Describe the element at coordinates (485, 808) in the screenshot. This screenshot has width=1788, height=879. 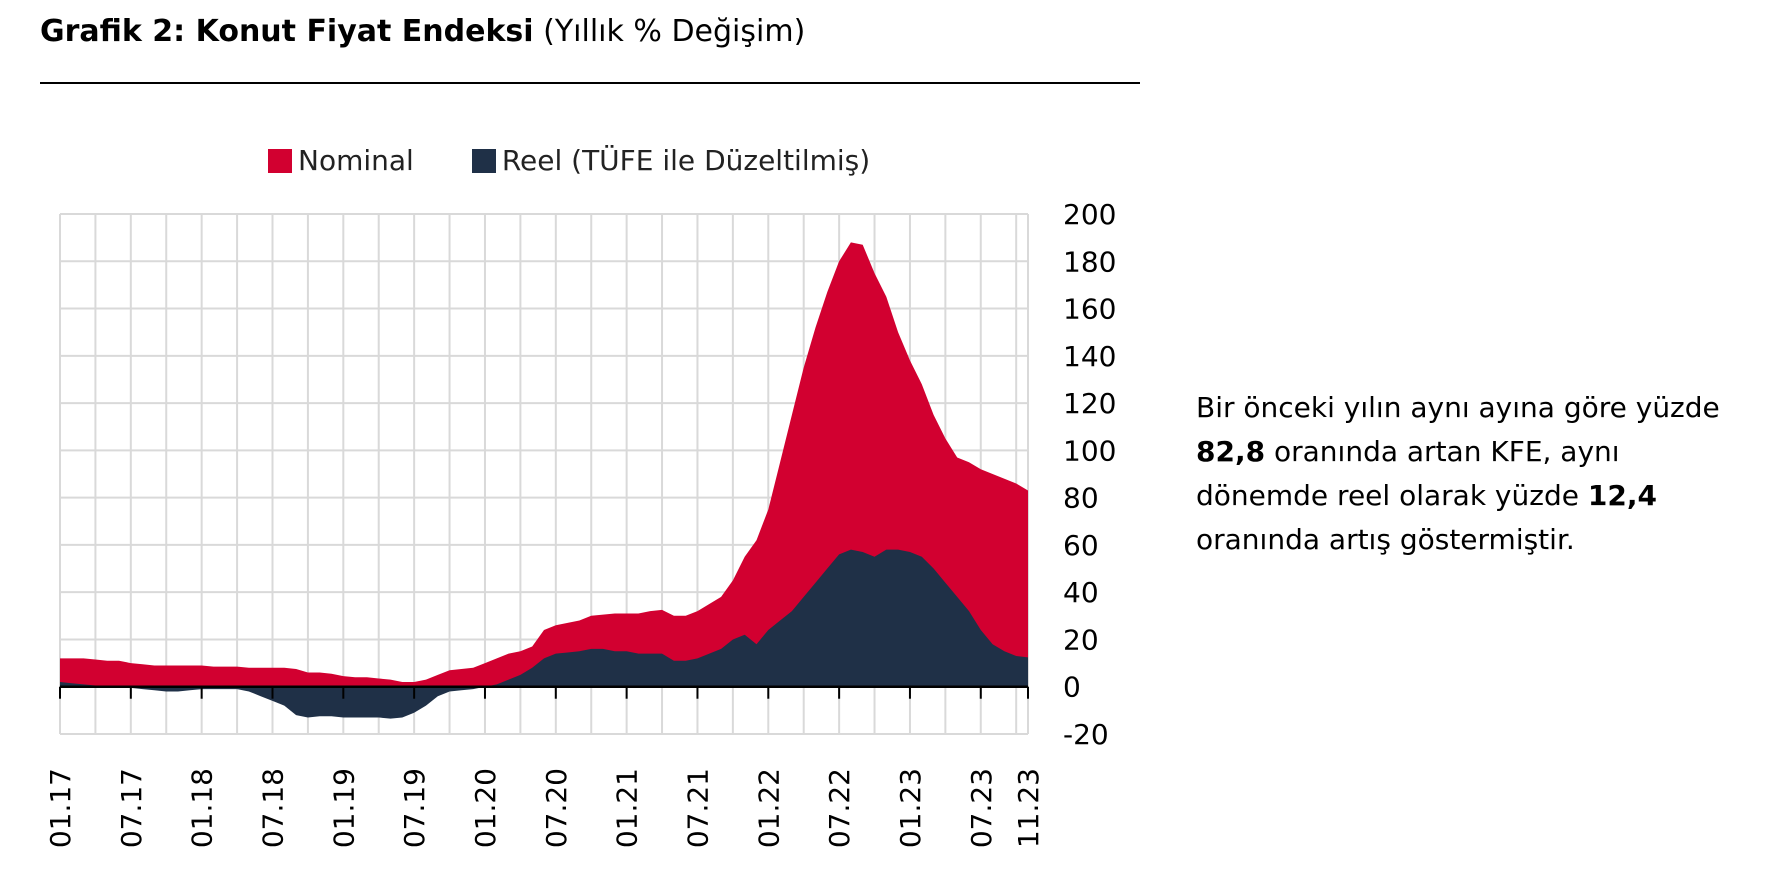
I see `x-tick-label: 01.20` at that location.